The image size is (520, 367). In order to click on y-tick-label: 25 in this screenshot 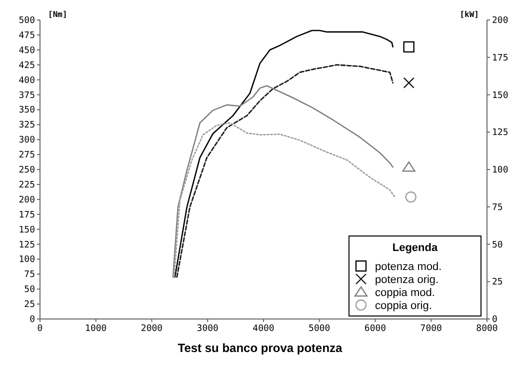, I will do `click(29, 305)`.